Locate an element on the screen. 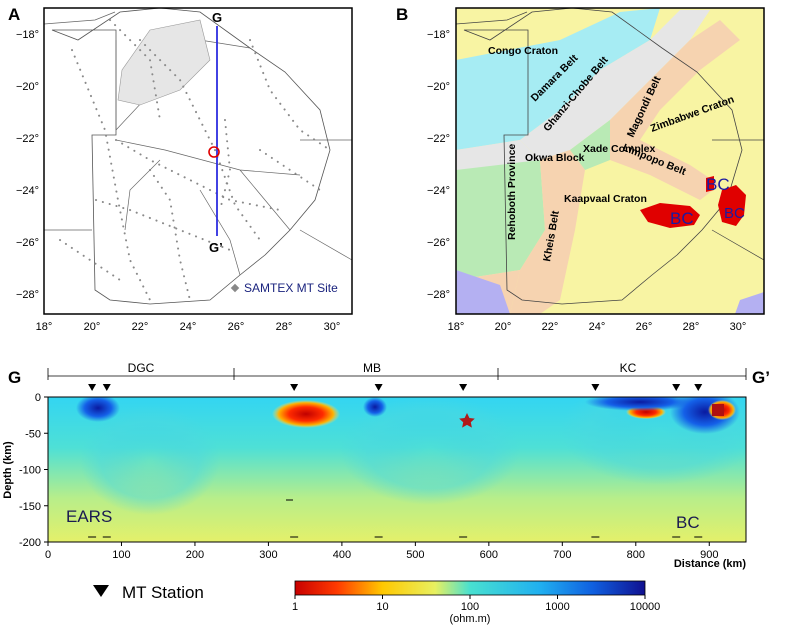 Image resolution: width=796 pixels, height=627 pixels. colorbar-tick-label: 1000 is located at coordinates (557, 607).